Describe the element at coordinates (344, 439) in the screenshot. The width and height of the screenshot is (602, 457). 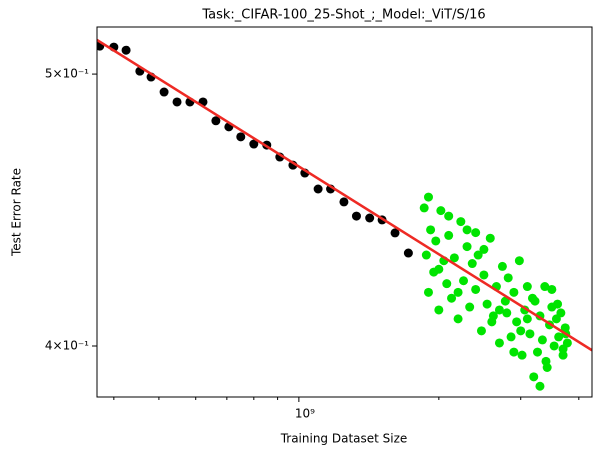
I see `x-axis-label: Training Dataset Size` at that location.